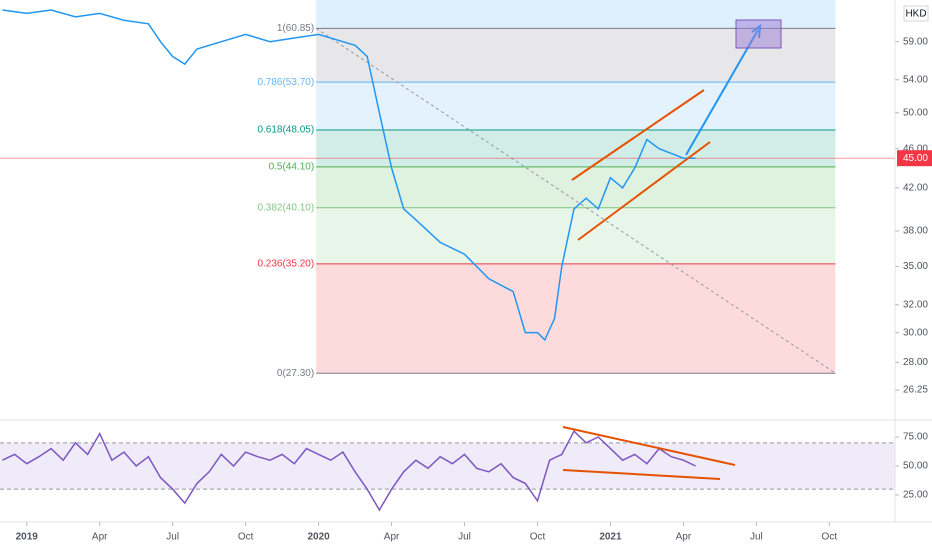 Image resolution: width=932 pixels, height=550 pixels. What do you see at coordinates (915, 362) in the screenshot?
I see `y-tick-label: 28.00` at bounding box center [915, 362].